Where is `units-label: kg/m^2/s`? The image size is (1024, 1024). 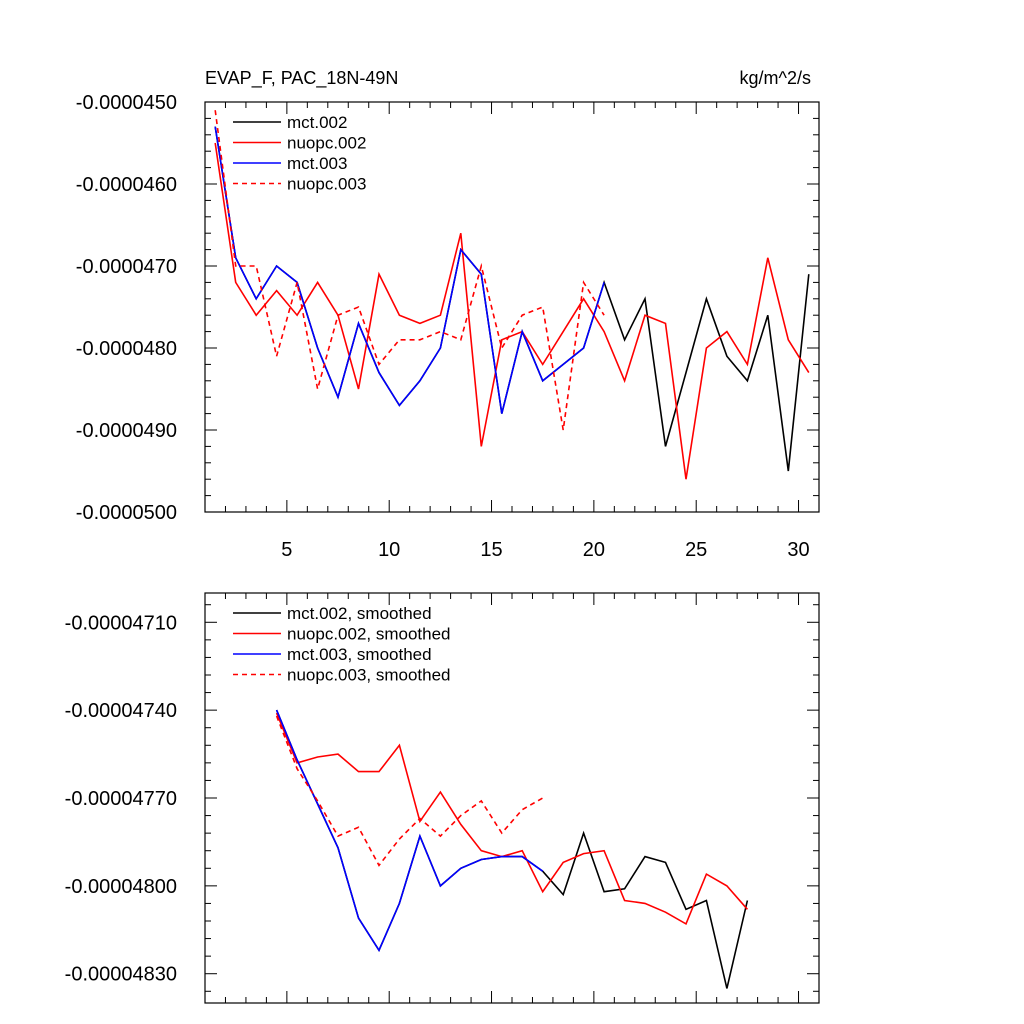 units-label: kg/m^2/s is located at coordinates (775, 78).